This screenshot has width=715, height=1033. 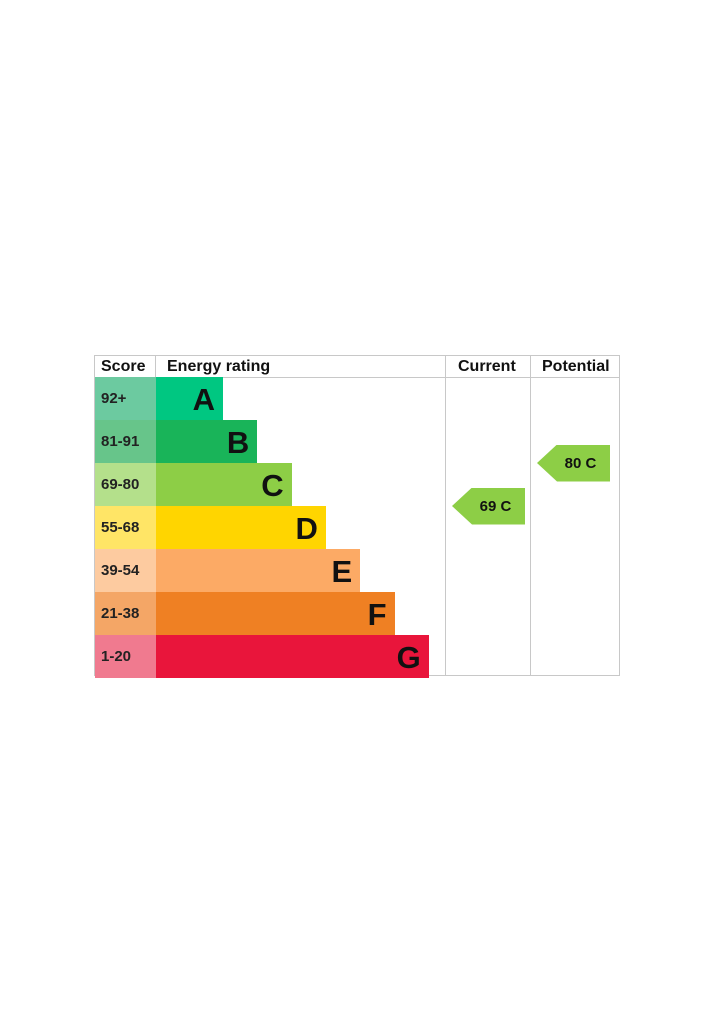 What do you see at coordinates (488, 506) in the screenshot?
I see `current-rating-arrow: 69 C` at bounding box center [488, 506].